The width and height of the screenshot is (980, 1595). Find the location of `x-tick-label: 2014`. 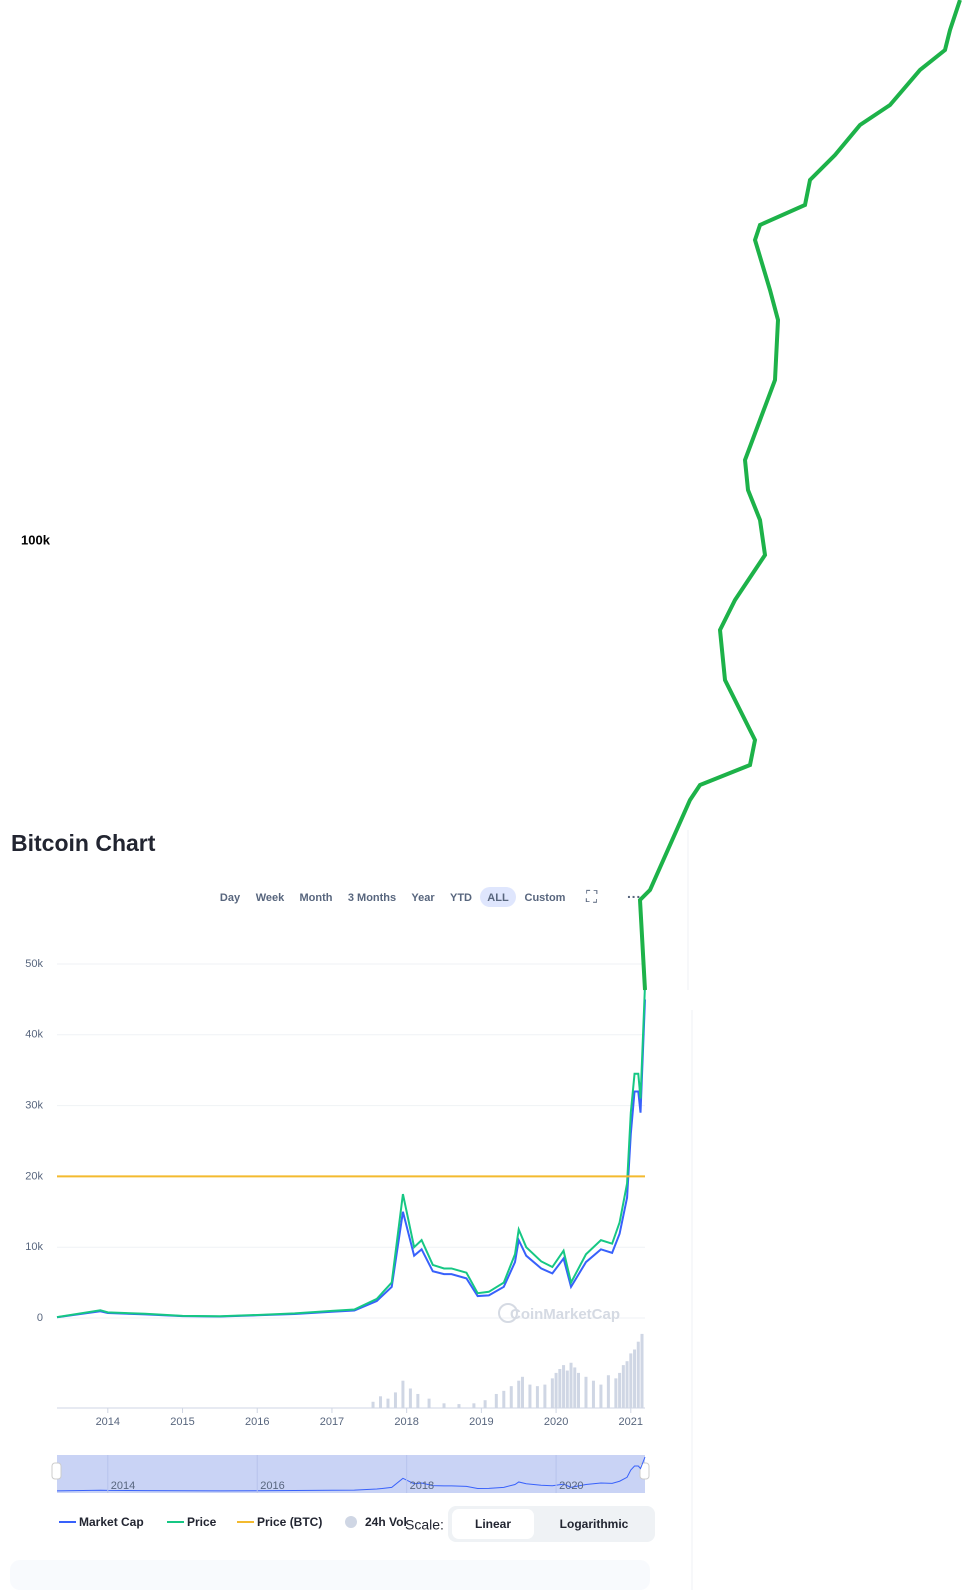

x-tick-label: 2014 is located at coordinates (108, 1422).